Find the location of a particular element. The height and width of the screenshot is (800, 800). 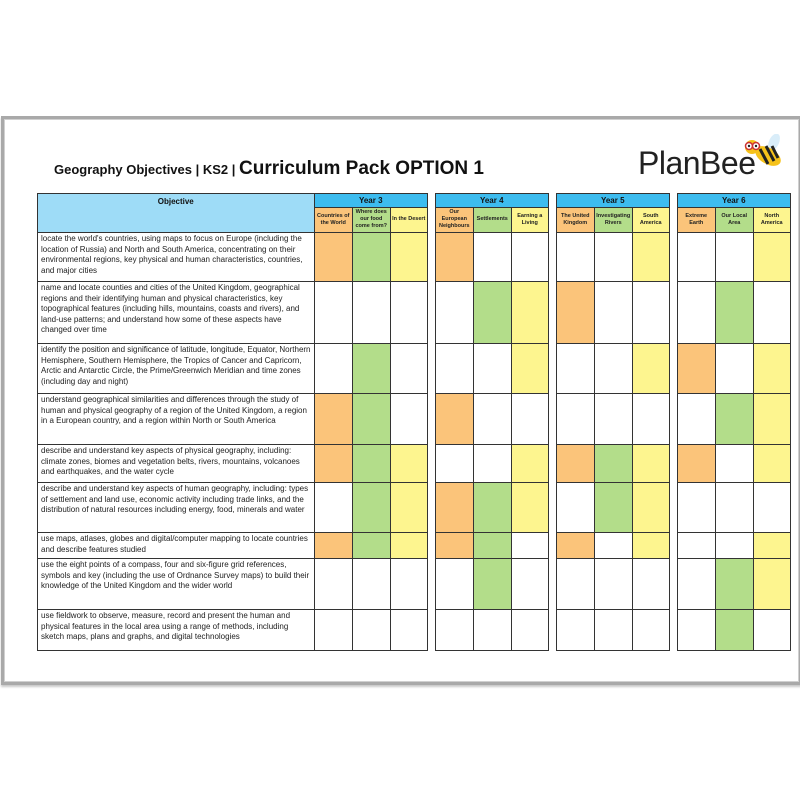

title-main: Curriculum Pack OPTION 1 is located at coordinates (361, 168).